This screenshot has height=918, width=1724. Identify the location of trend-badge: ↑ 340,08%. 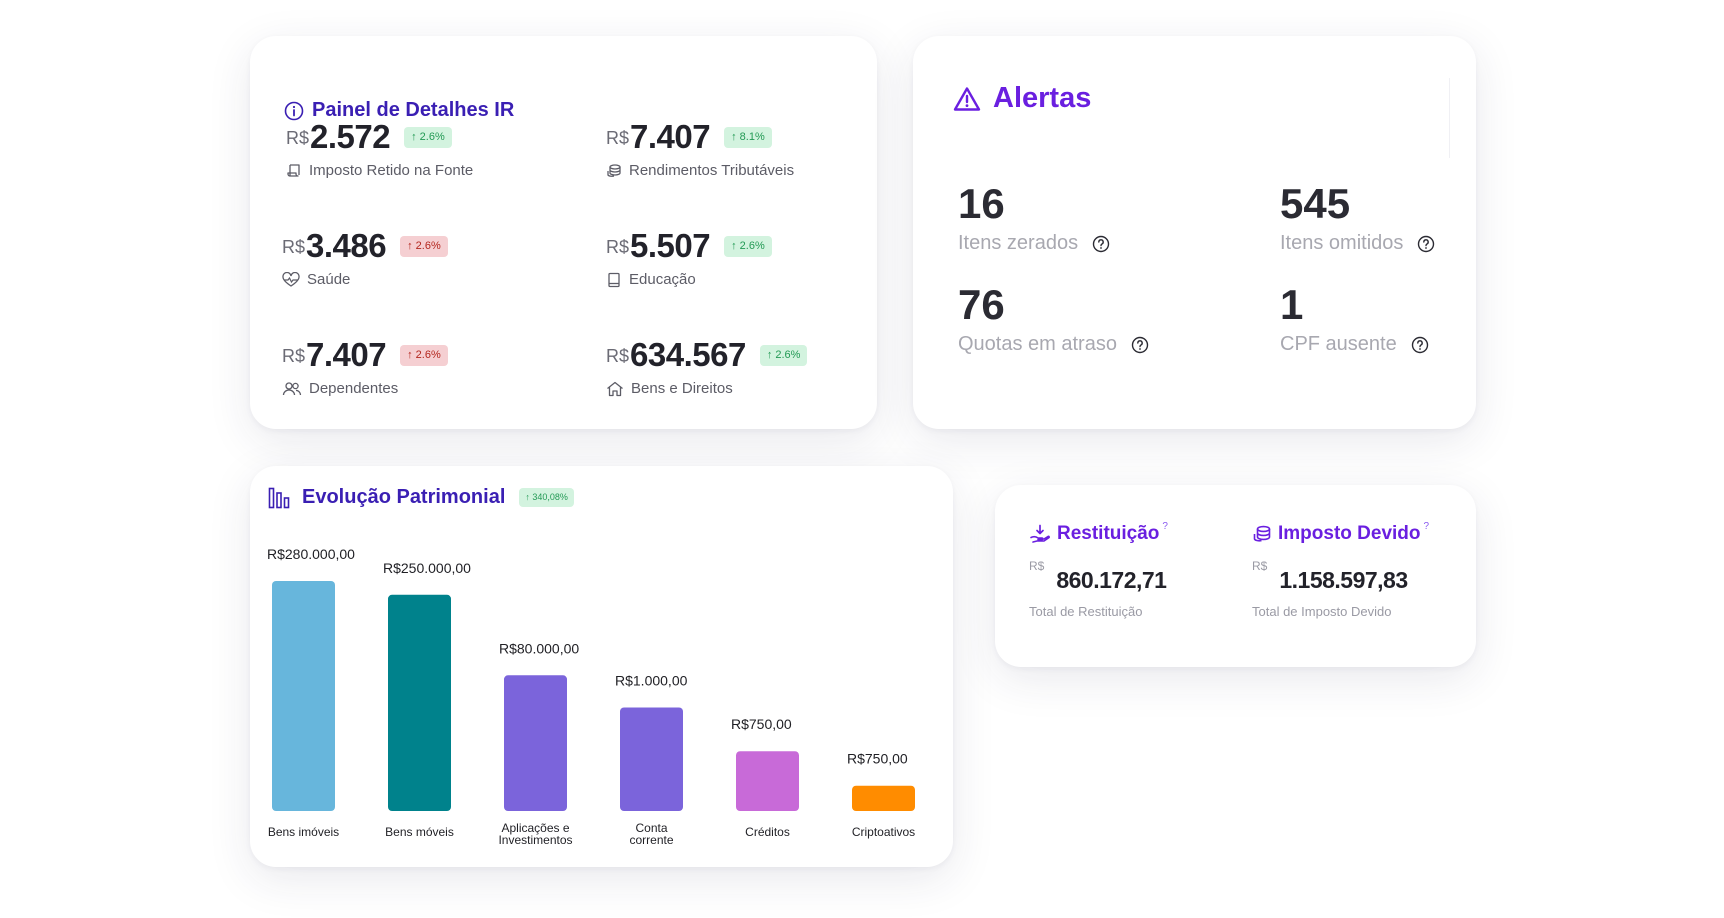
(546, 497).